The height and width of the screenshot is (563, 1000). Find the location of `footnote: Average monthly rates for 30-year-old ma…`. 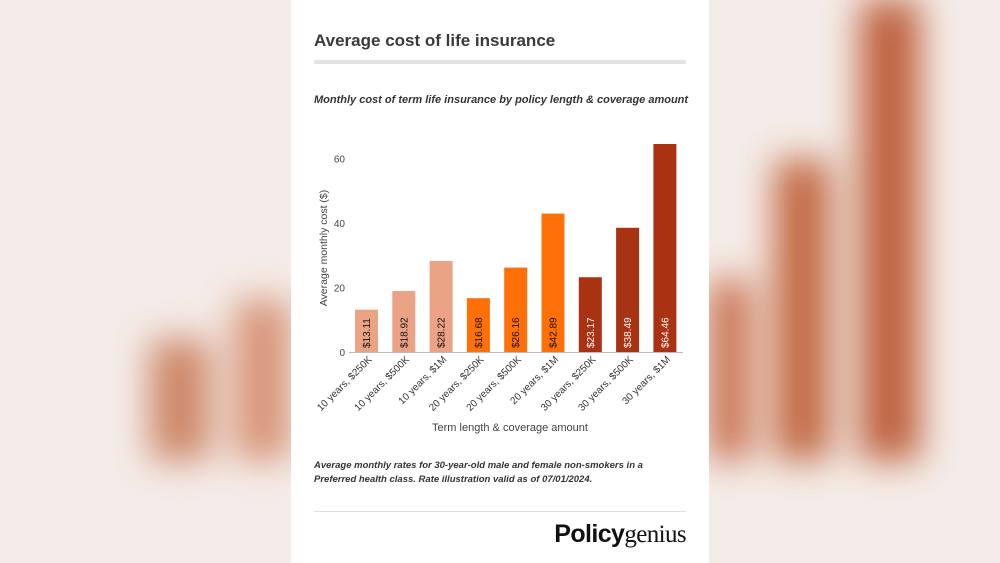

footnote: Average monthly rates for 30-year-old ma… is located at coordinates (478, 472).